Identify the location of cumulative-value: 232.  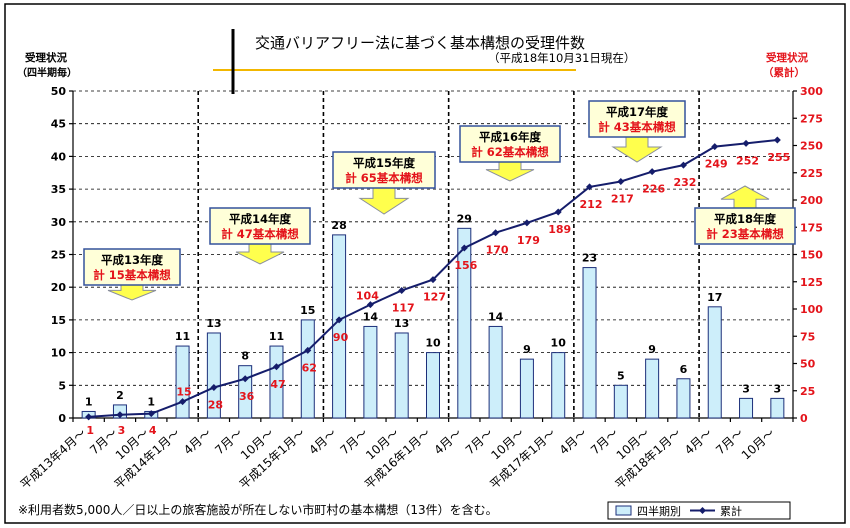
(684, 182).